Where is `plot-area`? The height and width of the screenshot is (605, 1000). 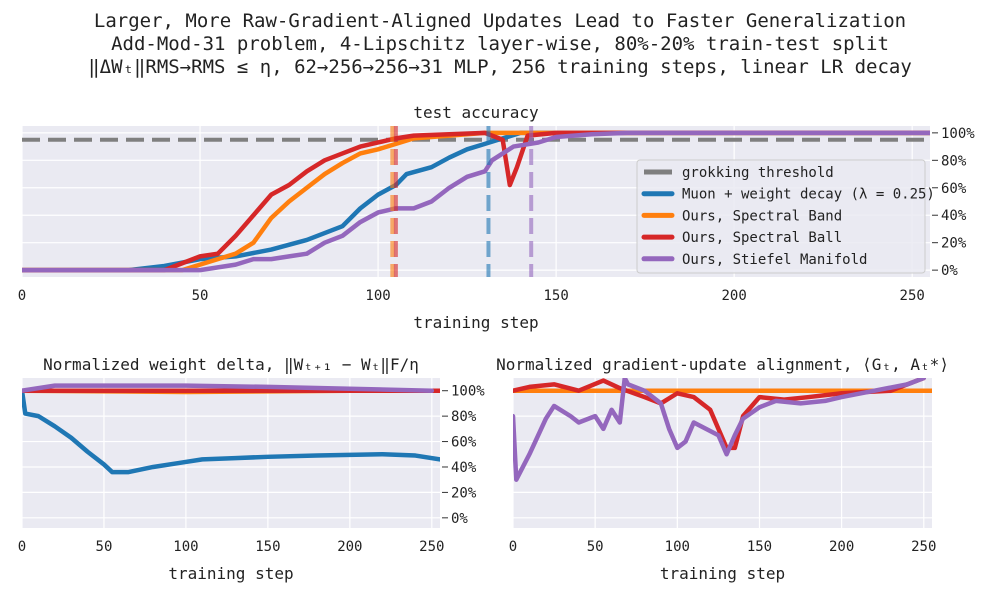 plot-area is located at coordinates (722, 453).